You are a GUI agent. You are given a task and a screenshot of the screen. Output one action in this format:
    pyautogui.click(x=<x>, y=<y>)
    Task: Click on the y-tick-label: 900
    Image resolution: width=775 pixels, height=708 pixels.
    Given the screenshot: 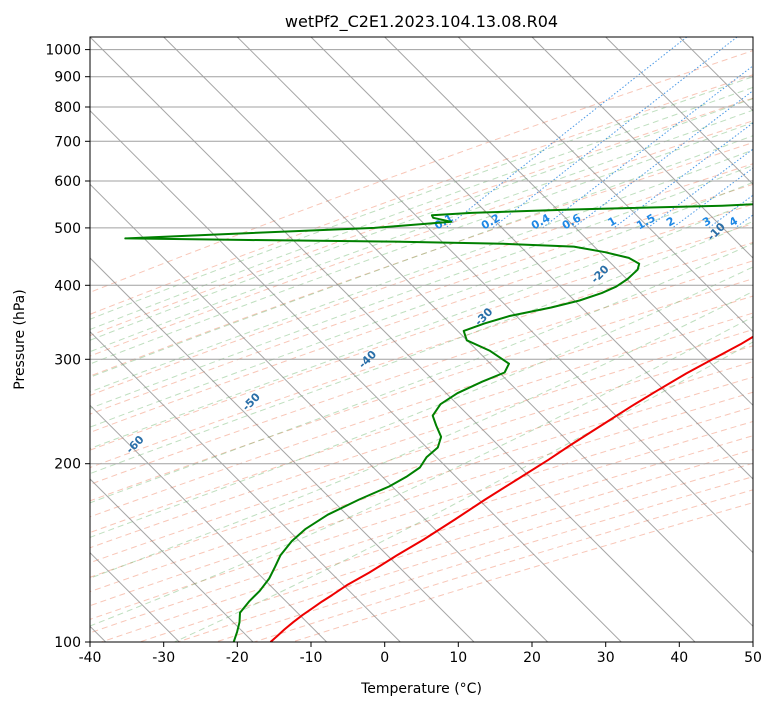 What is the action you would take?
    pyautogui.click(x=67, y=78)
    